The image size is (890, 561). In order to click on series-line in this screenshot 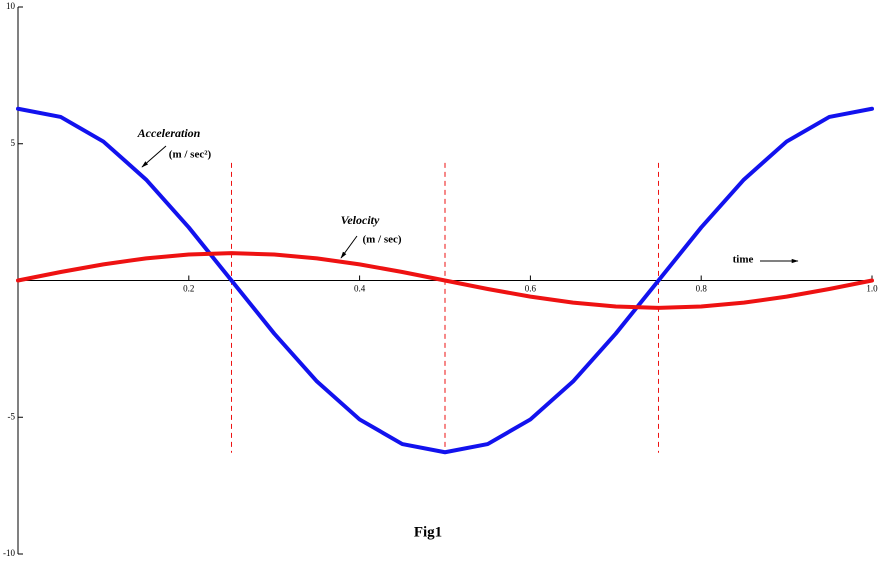, I will do `click(445, 280)`.